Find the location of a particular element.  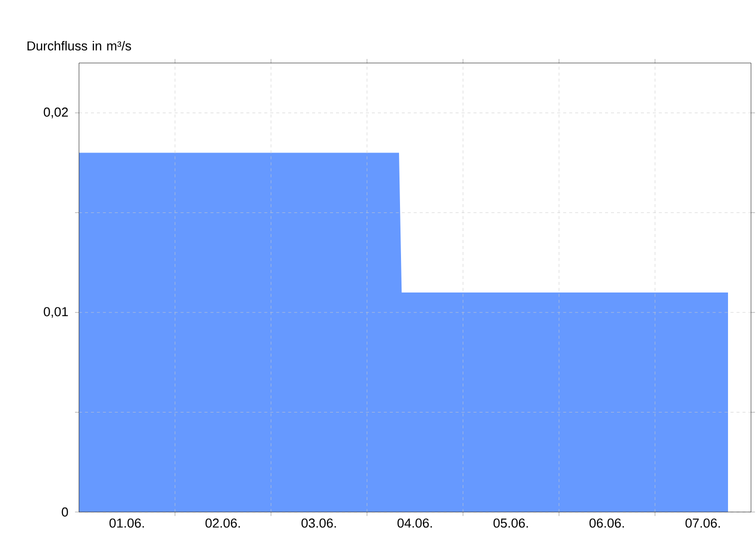

x-tick-label: 05.06. is located at coordinates (511, 523).